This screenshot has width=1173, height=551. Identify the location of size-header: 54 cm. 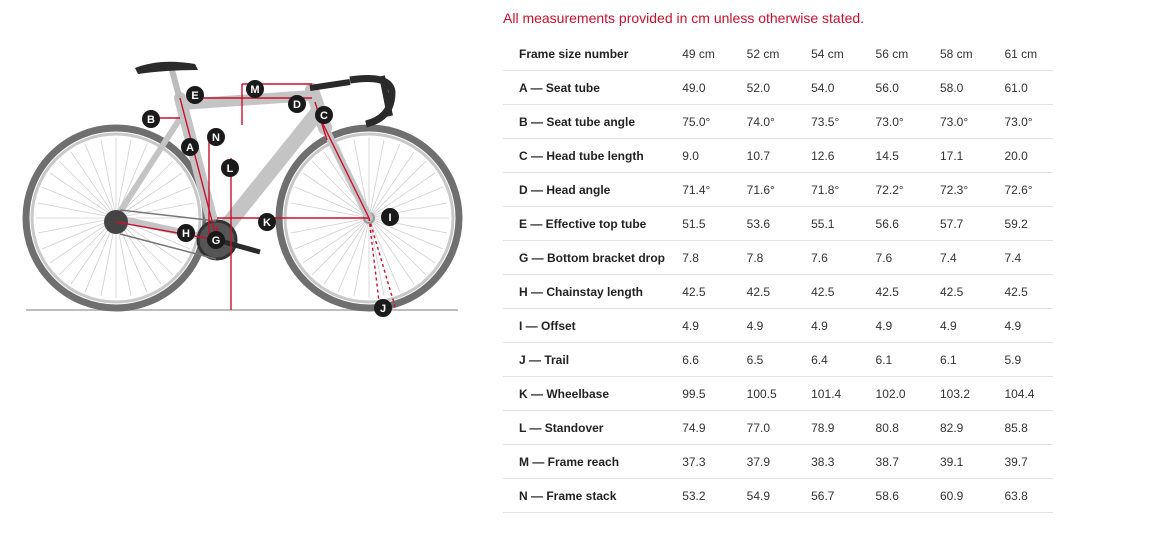
(827, 54).